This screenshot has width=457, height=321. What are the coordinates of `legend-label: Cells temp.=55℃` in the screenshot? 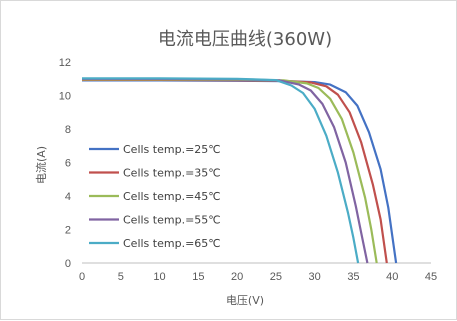 It's located at (172, 220).